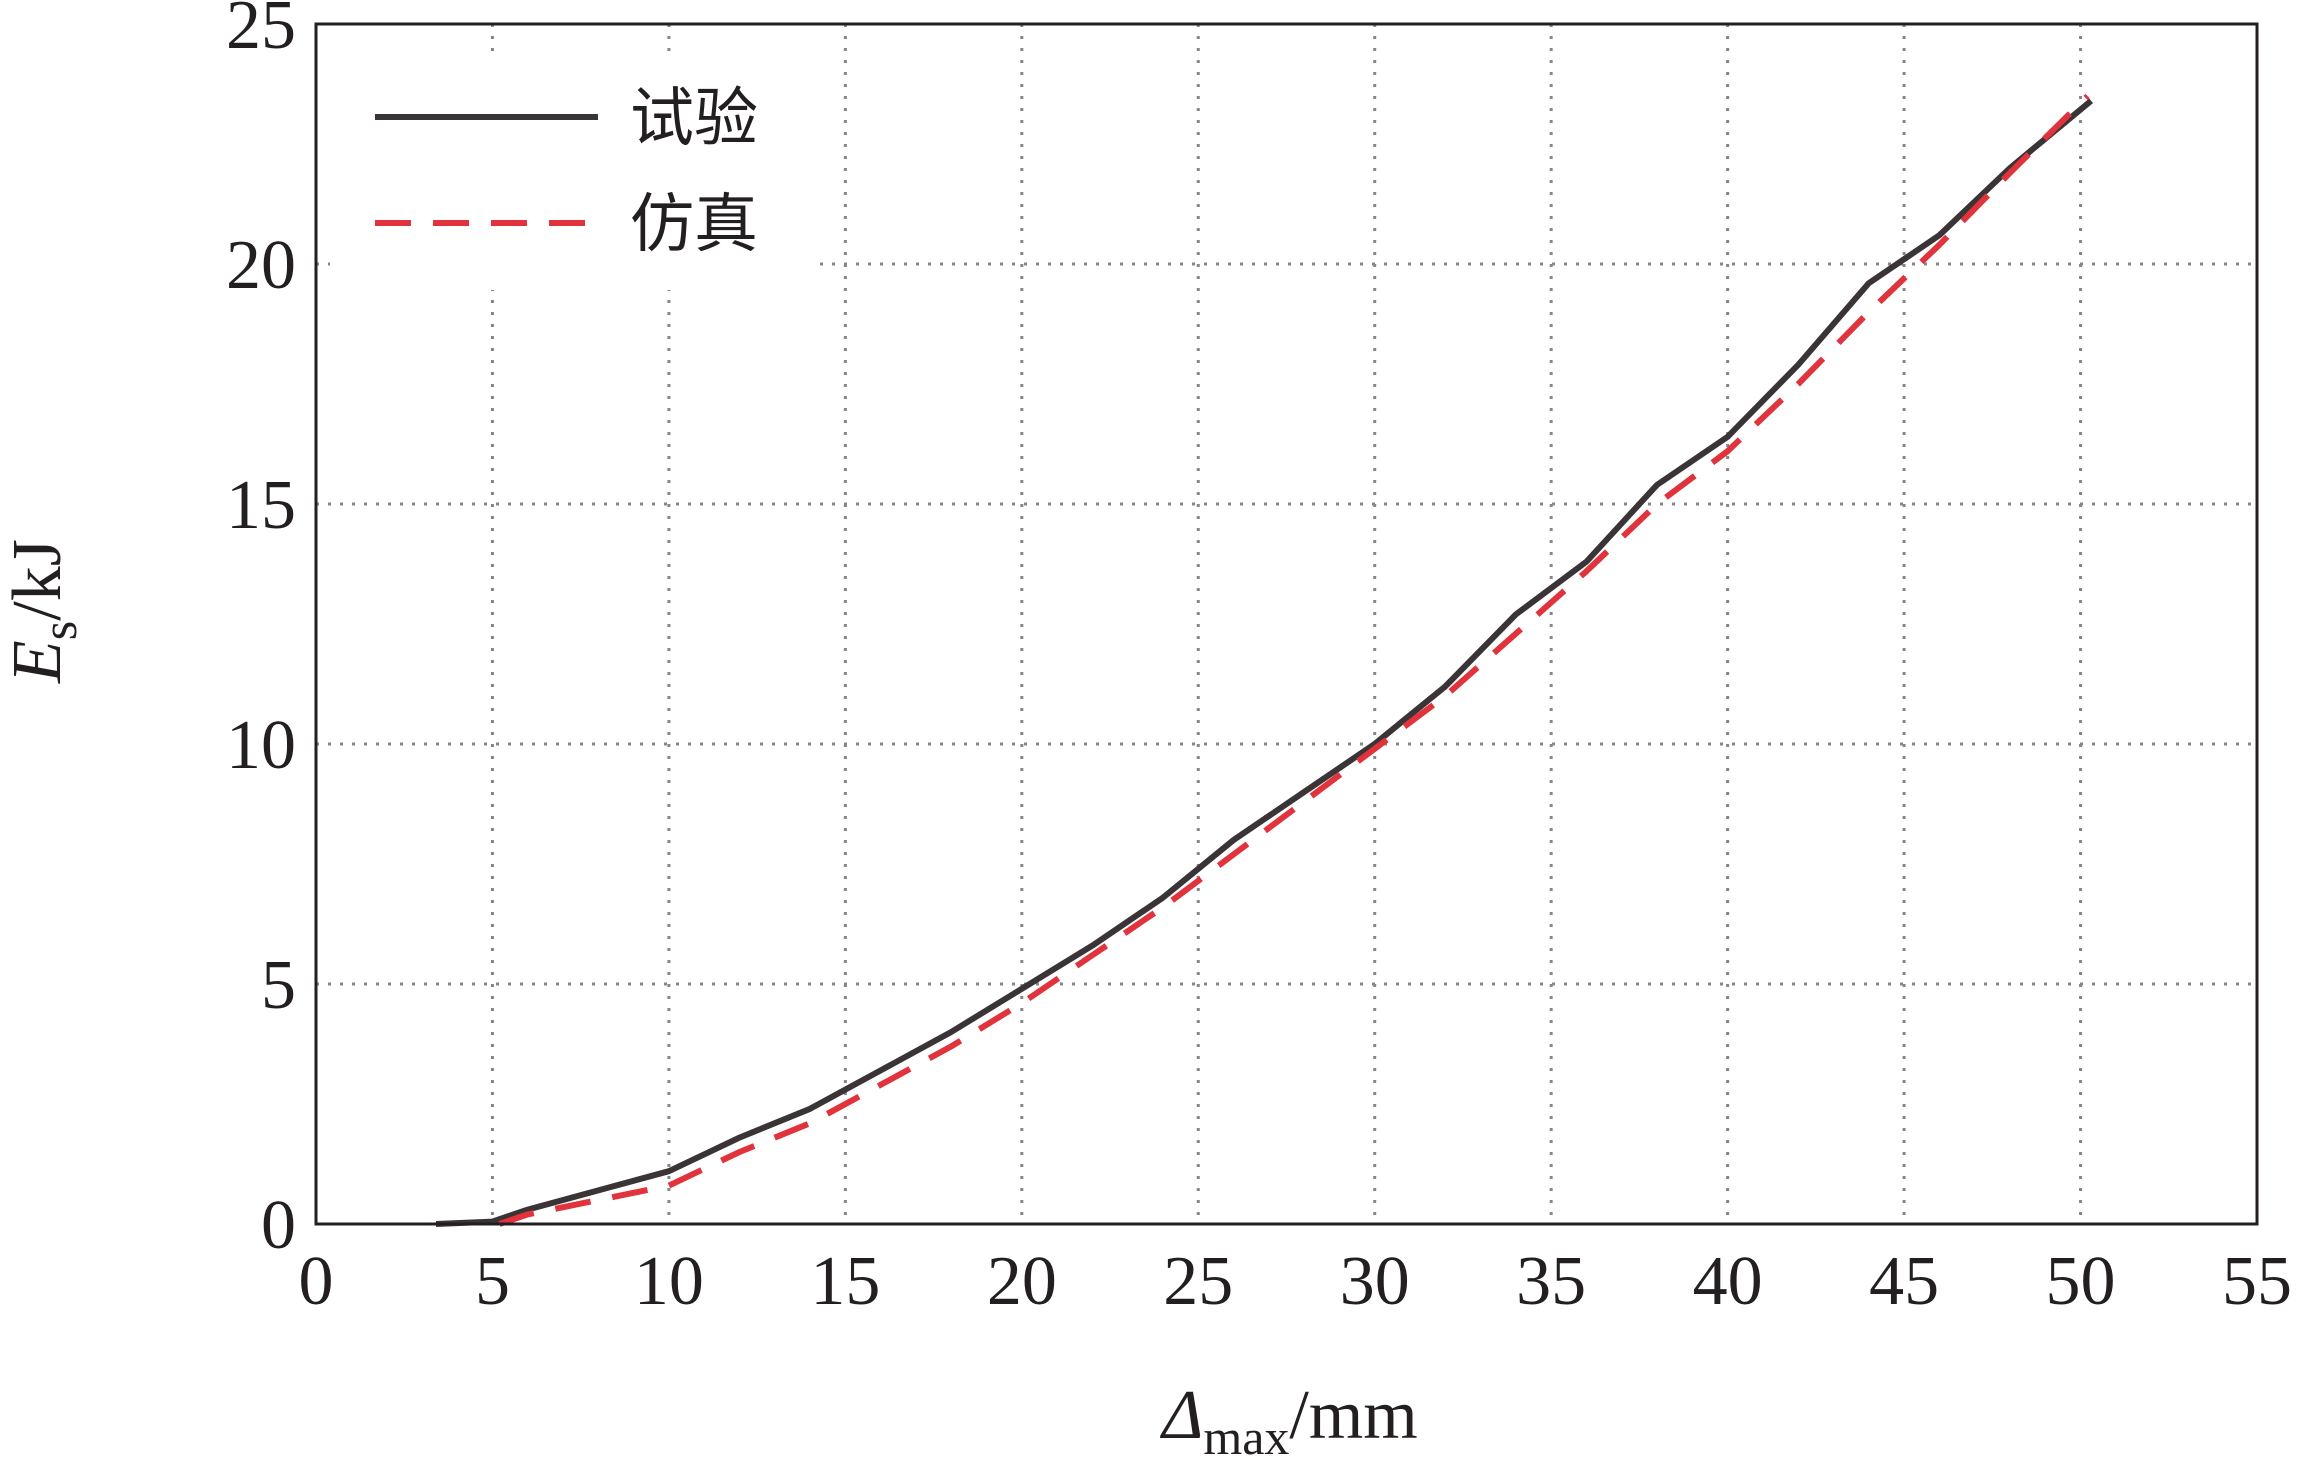  What do you see at coordinates (1353, 1415) in the screenshot?
I see `x-axis-label-unit: /mm` at bounding box center [1353, 1415].